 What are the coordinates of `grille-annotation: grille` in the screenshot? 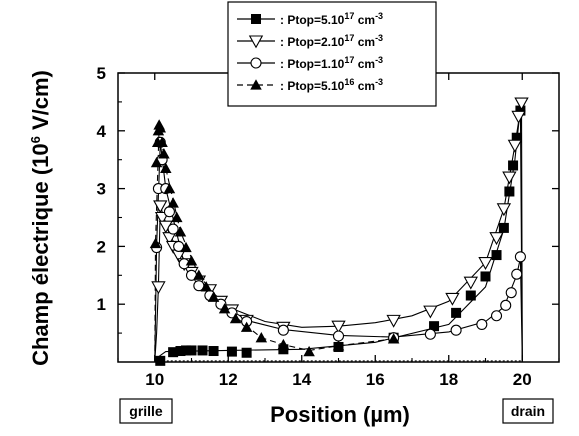 It's located at (146, 411).